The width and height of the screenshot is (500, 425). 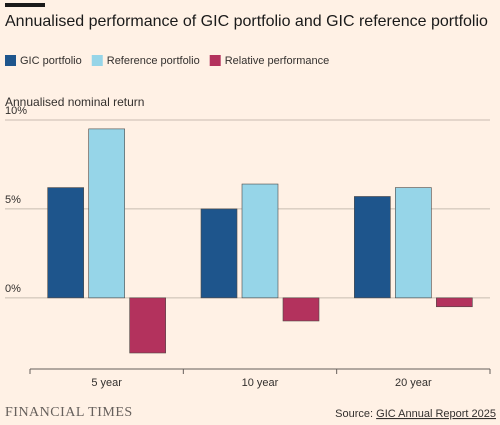 What do you see at coordinates (51, 61) in the screenshot?
I see `legend-label: GIC portfolio` at bounding box center [51, 61].